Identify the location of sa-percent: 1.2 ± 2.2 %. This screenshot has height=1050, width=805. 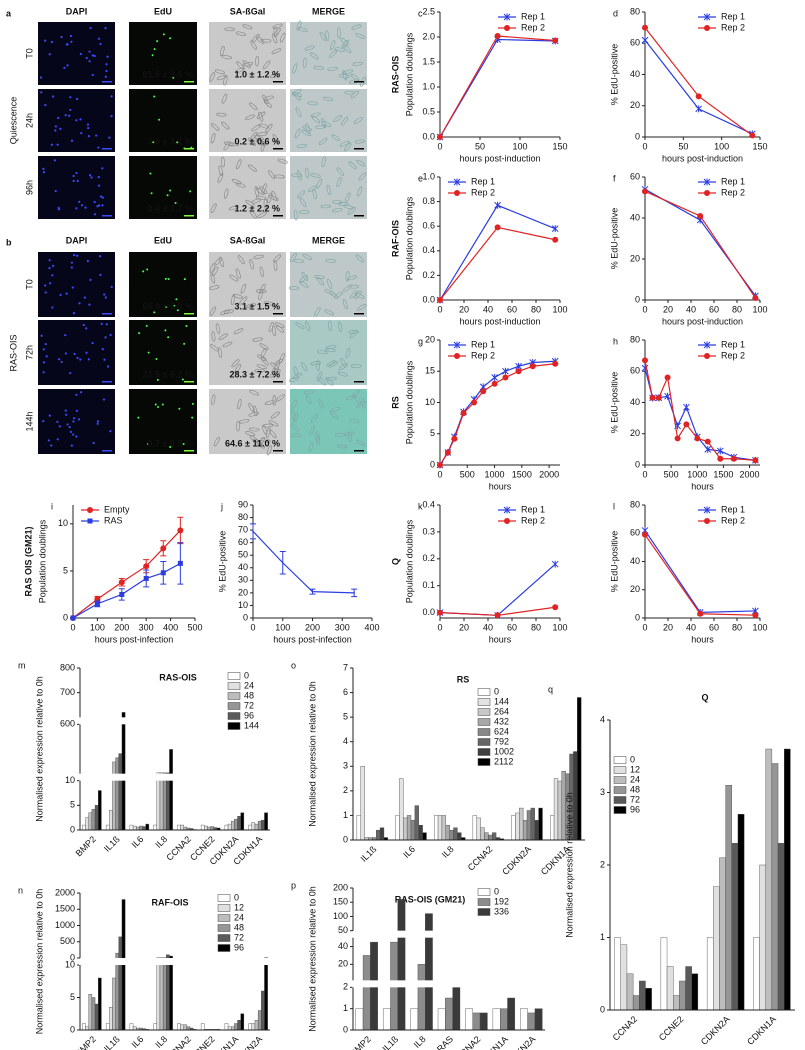
(257, 208).